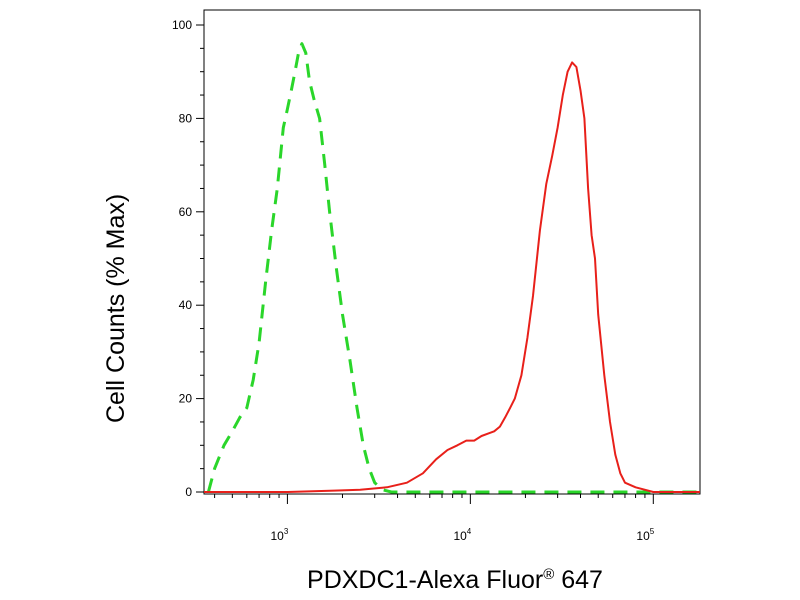 This screenshot has height=600, width=800. What do you see at coordinates (578, 580) in the screenshot?
I see `x-axis-label-tail: 647` at bounding box center [578, 580].